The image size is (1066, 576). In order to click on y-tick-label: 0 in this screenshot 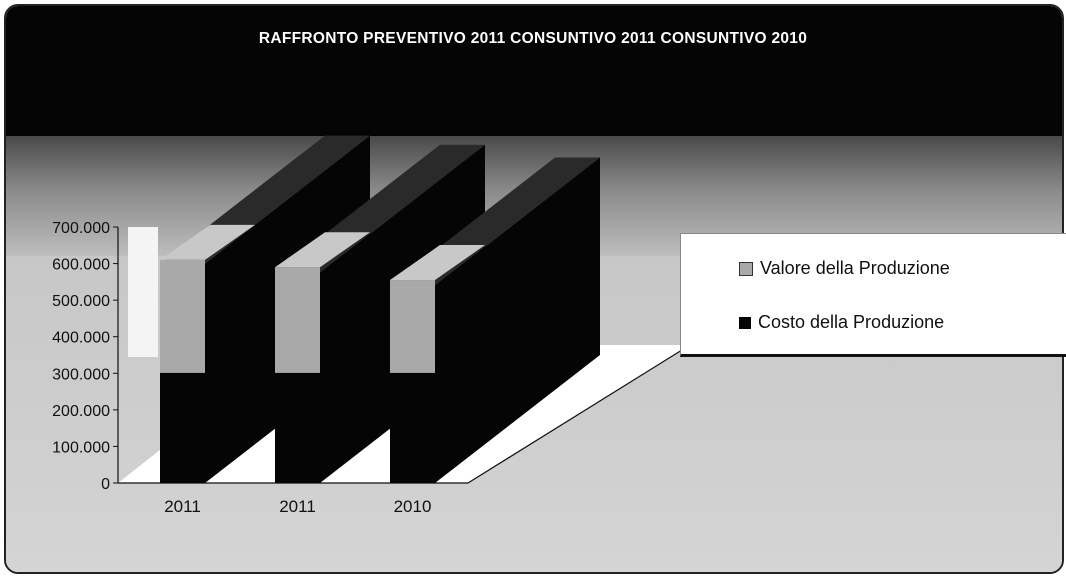, I will do `click(105, 484)`.